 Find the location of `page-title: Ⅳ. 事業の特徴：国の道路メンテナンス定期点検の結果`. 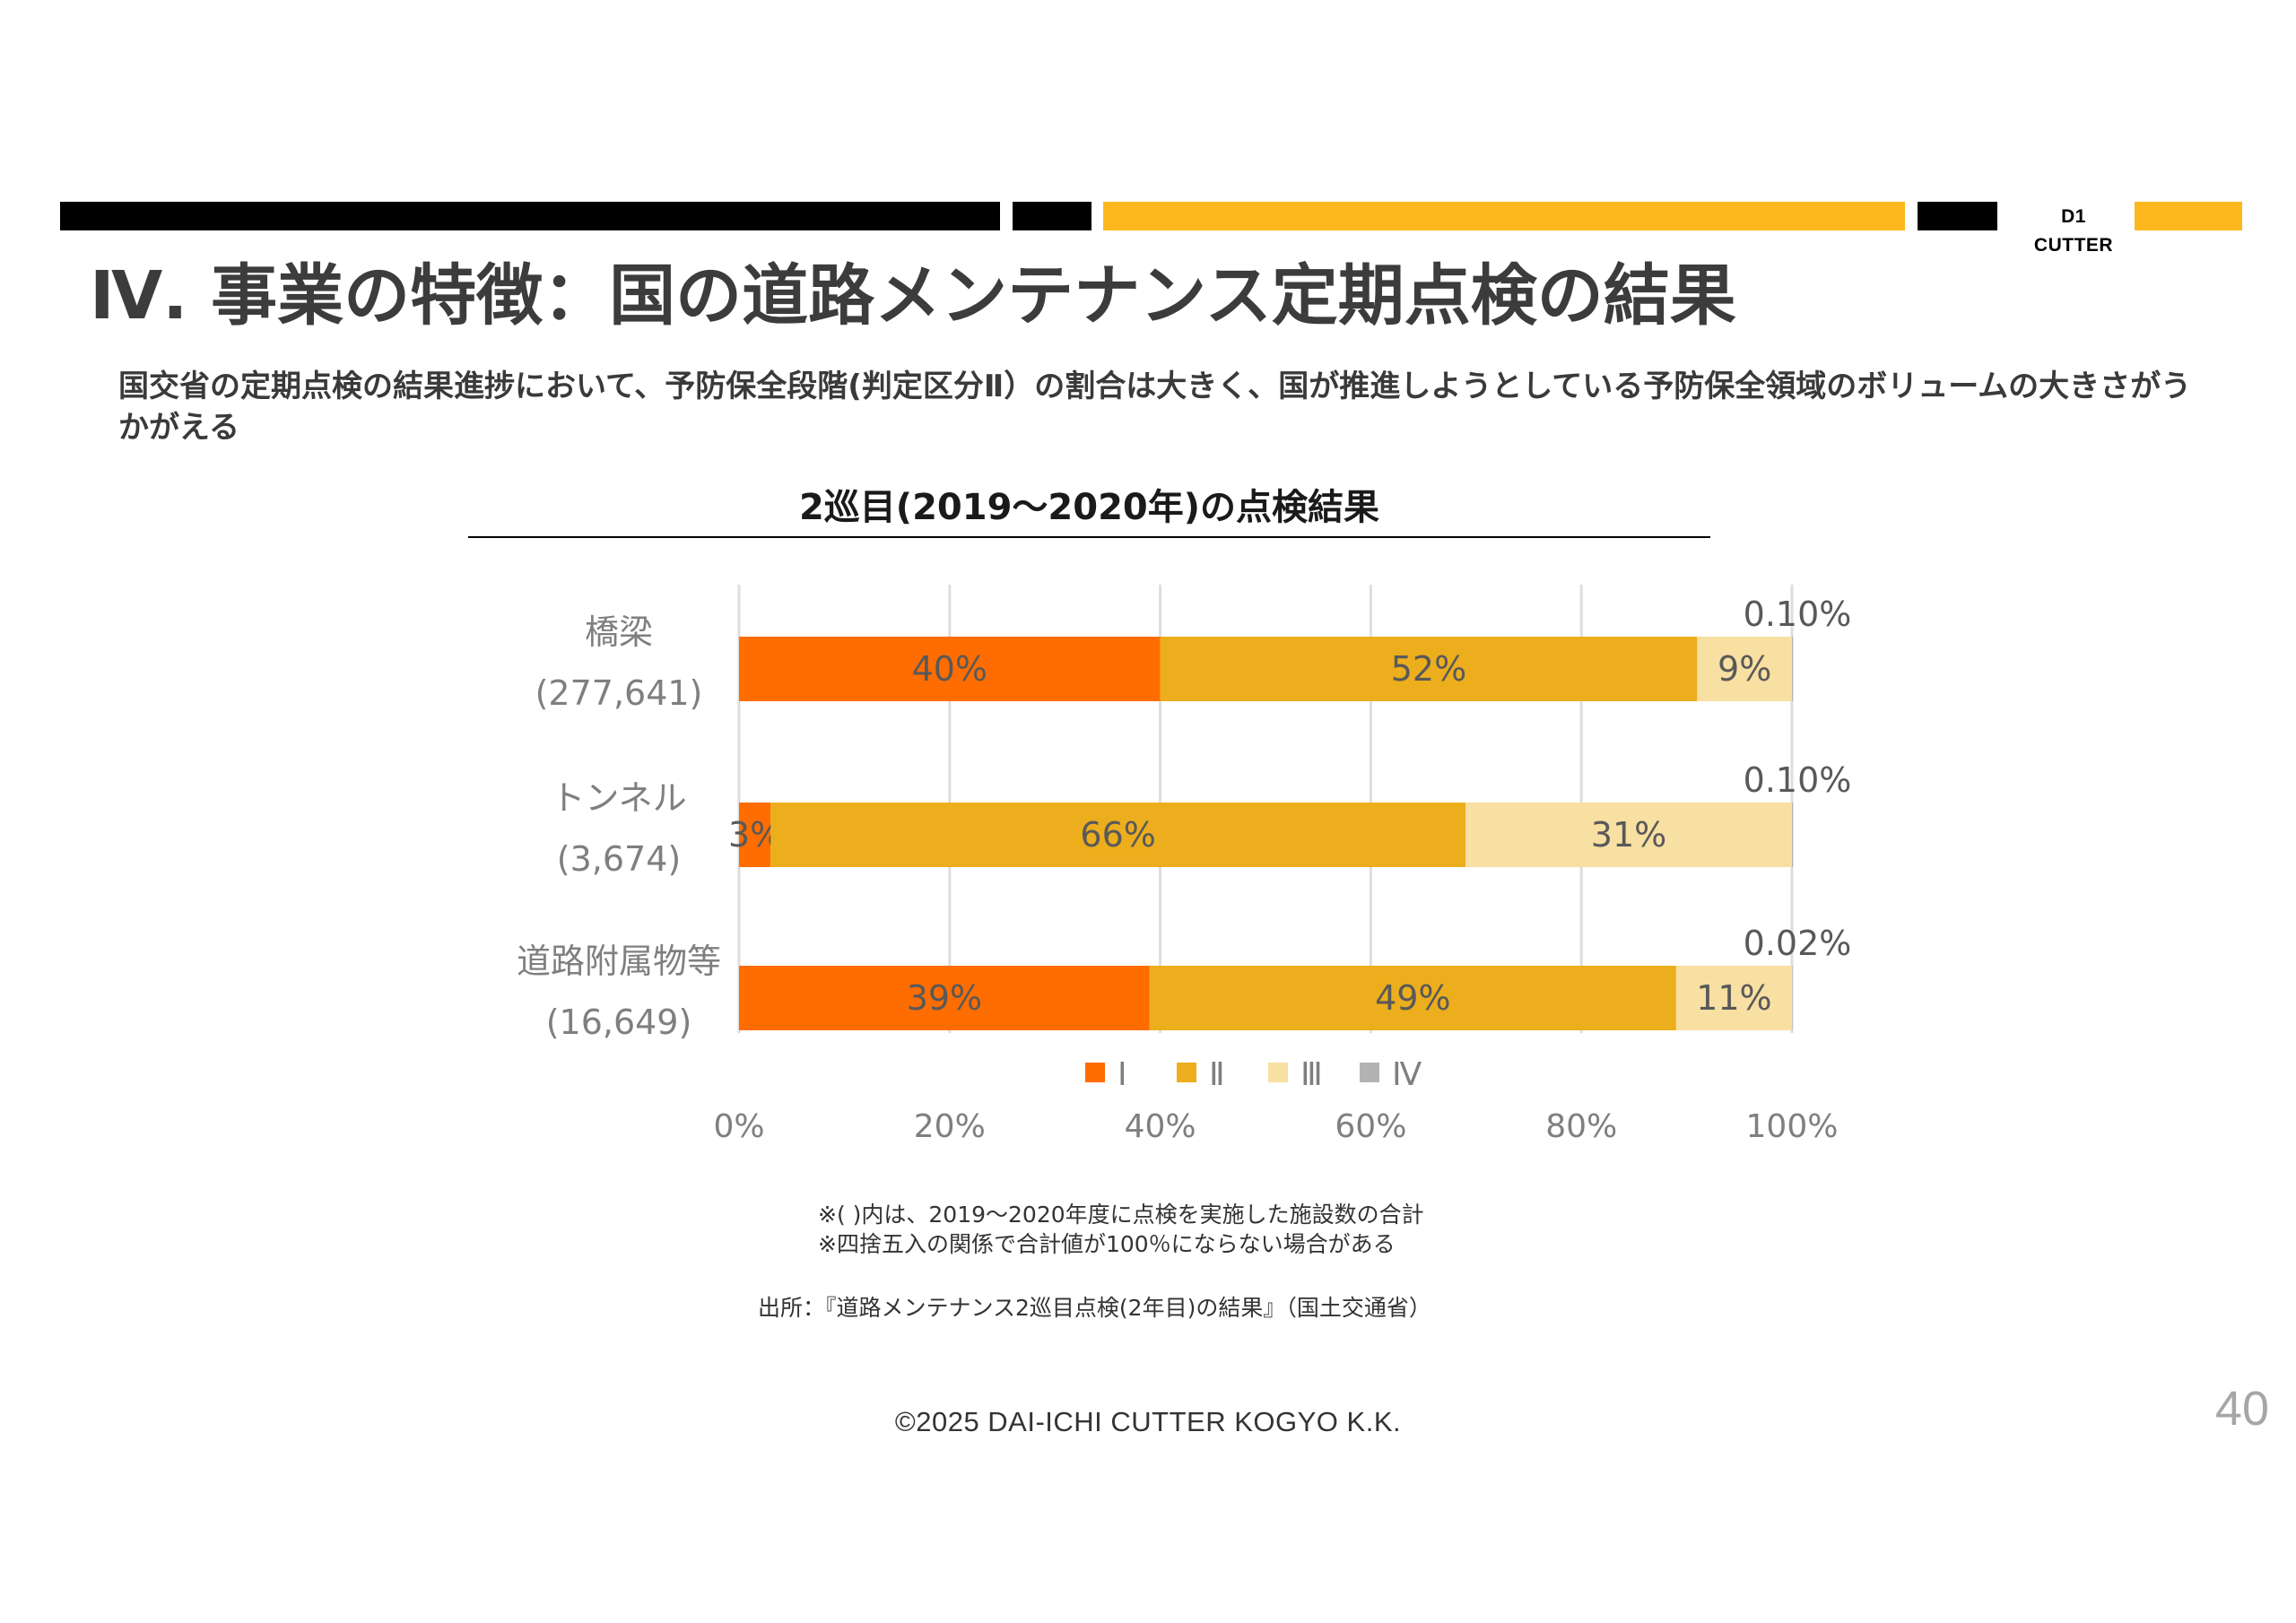

page-title: Ⅳ. 事業の特徴：国の道路メンテナンス定期点検の結果 is located at coordinates (913, 295).